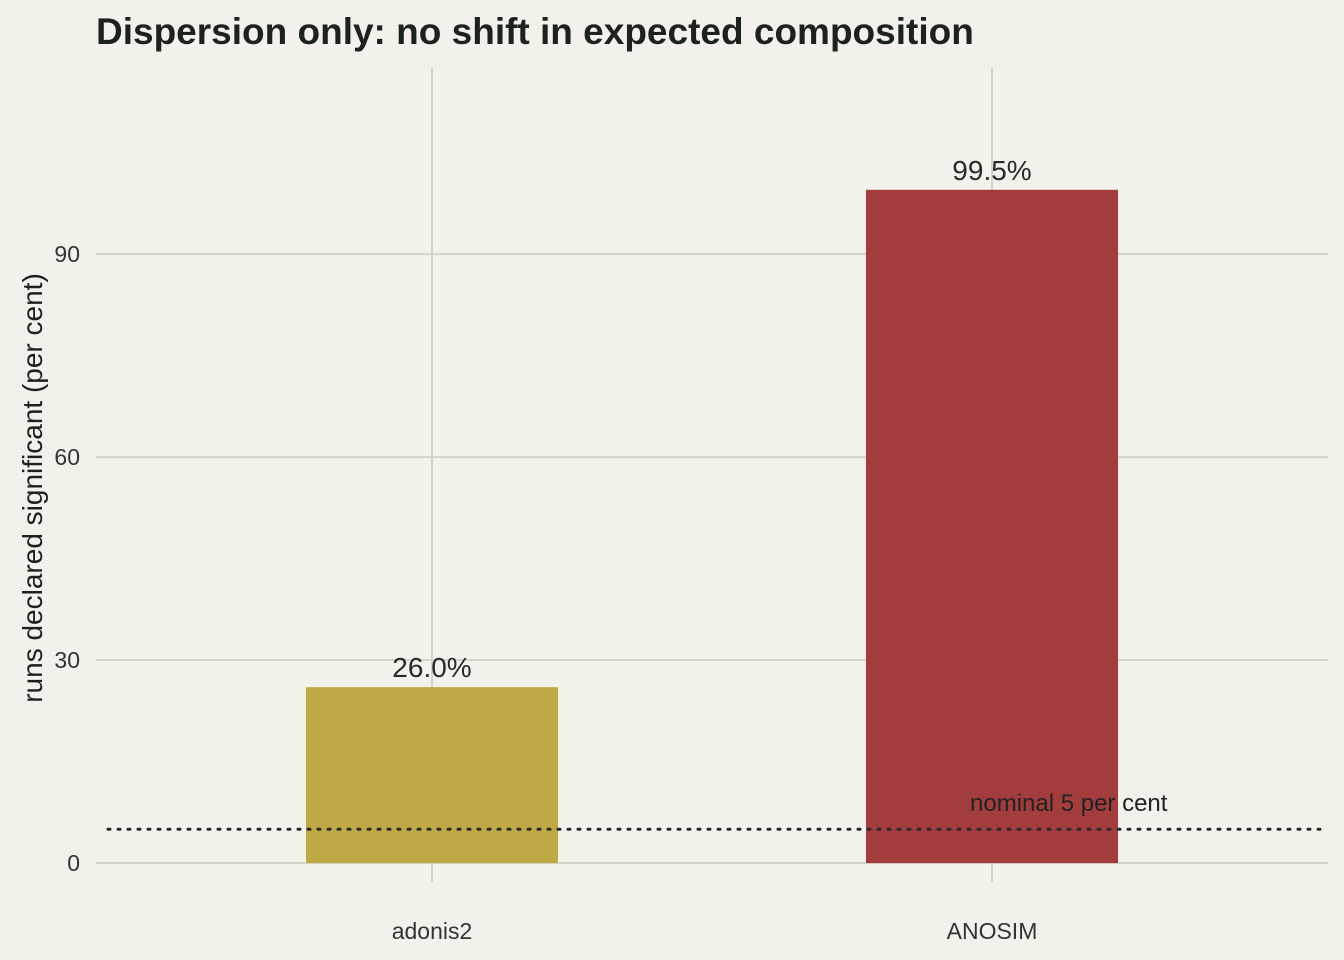 The image size is (1344, 960). What do you see at coordinates (32, 488) in the screenshot?
I see `y-axis-label: runs declared significant (per cent)` at bounding box center [32, 488].